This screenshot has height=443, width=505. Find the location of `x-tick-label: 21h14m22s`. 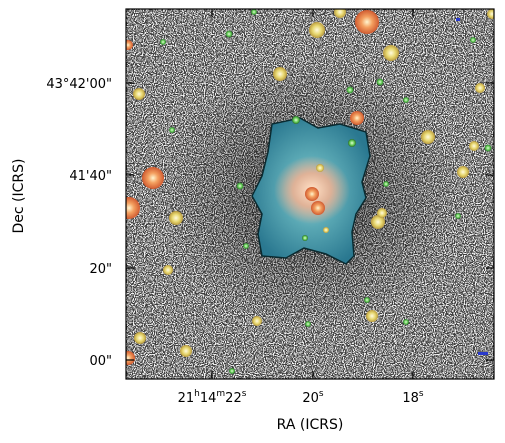

x-tick-label: 21h14m22s is located at coordinates (212, 397).